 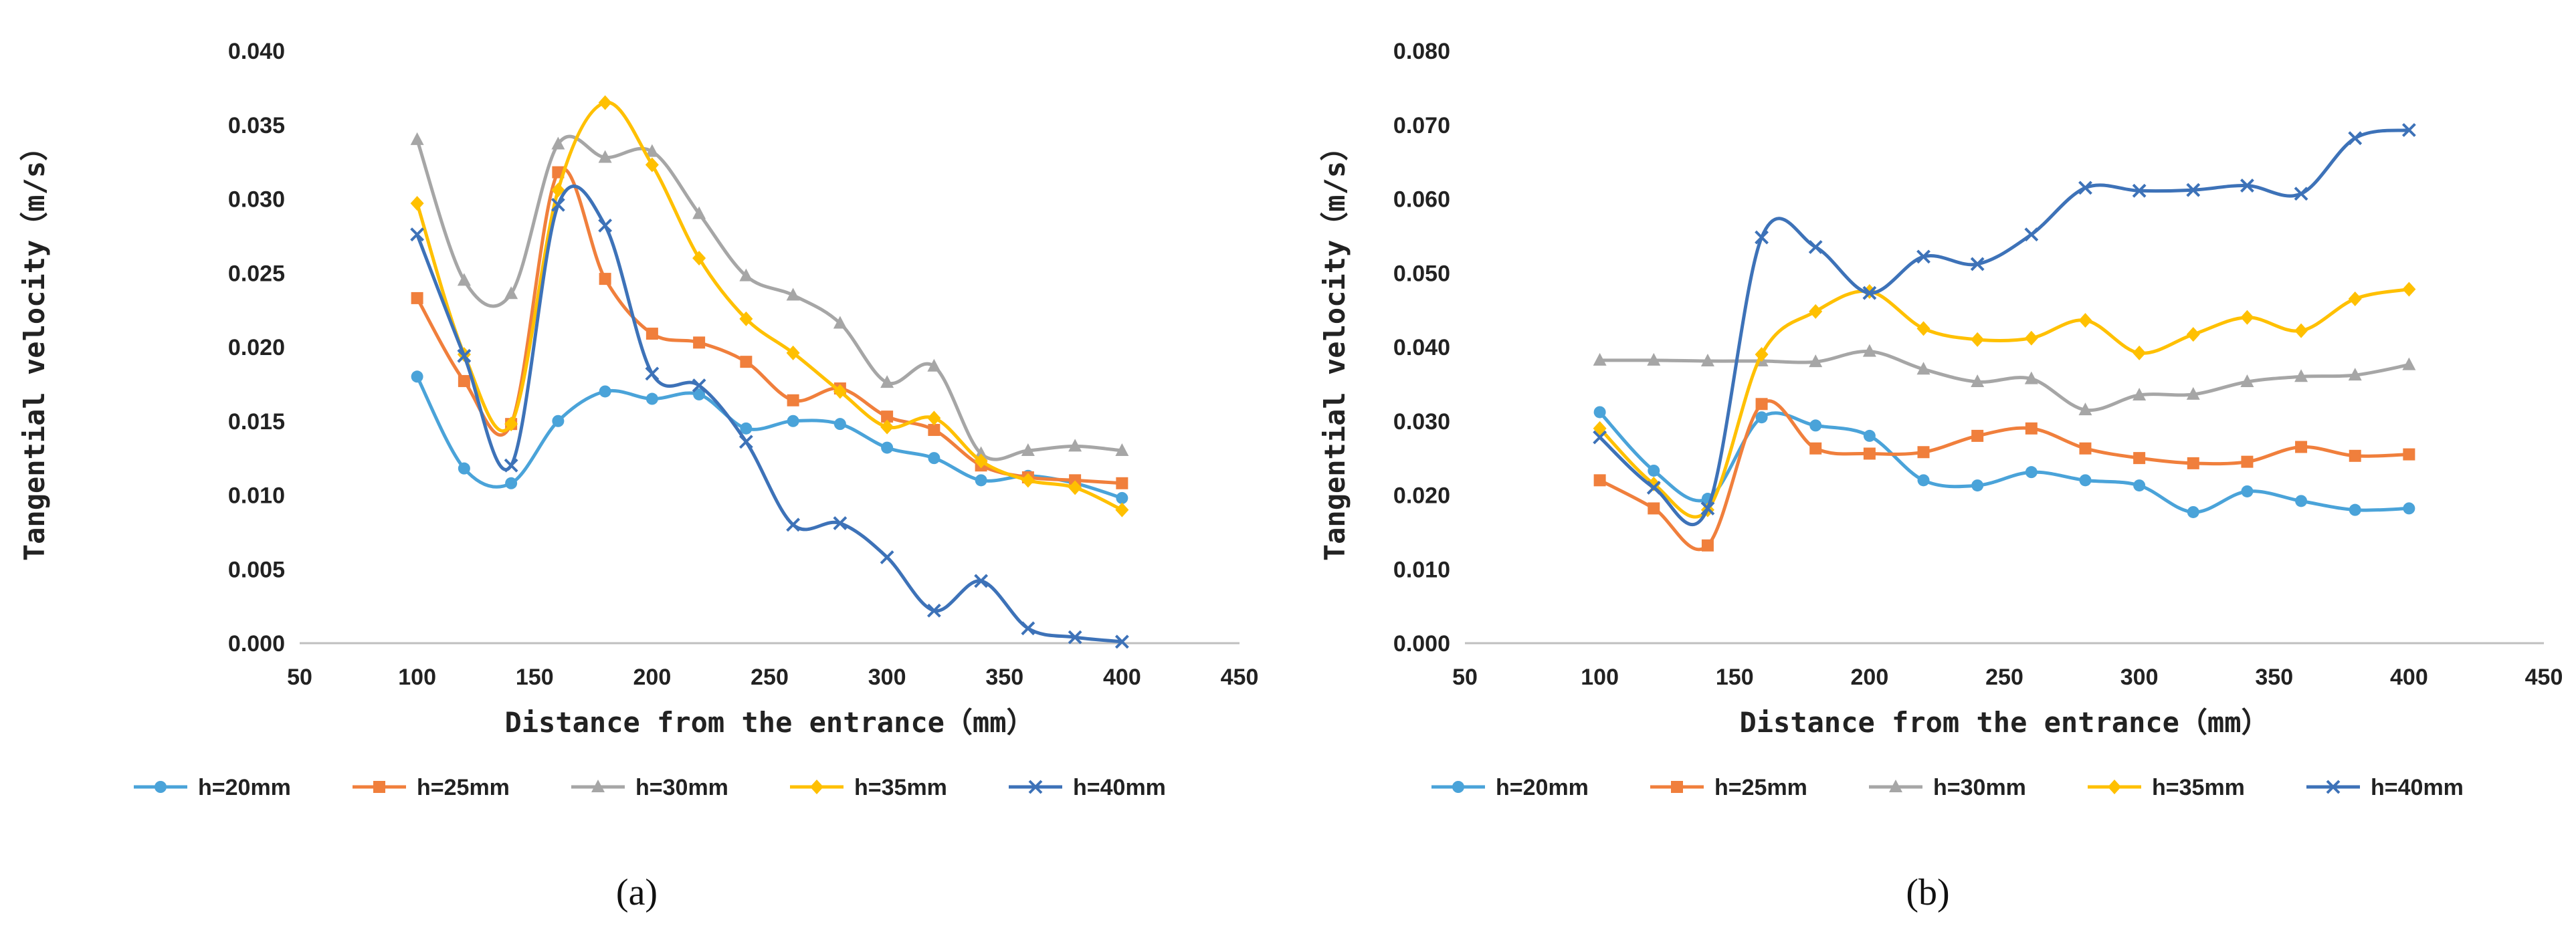 I want to click on panel-label-a: (a), so click(x=637, y=892).